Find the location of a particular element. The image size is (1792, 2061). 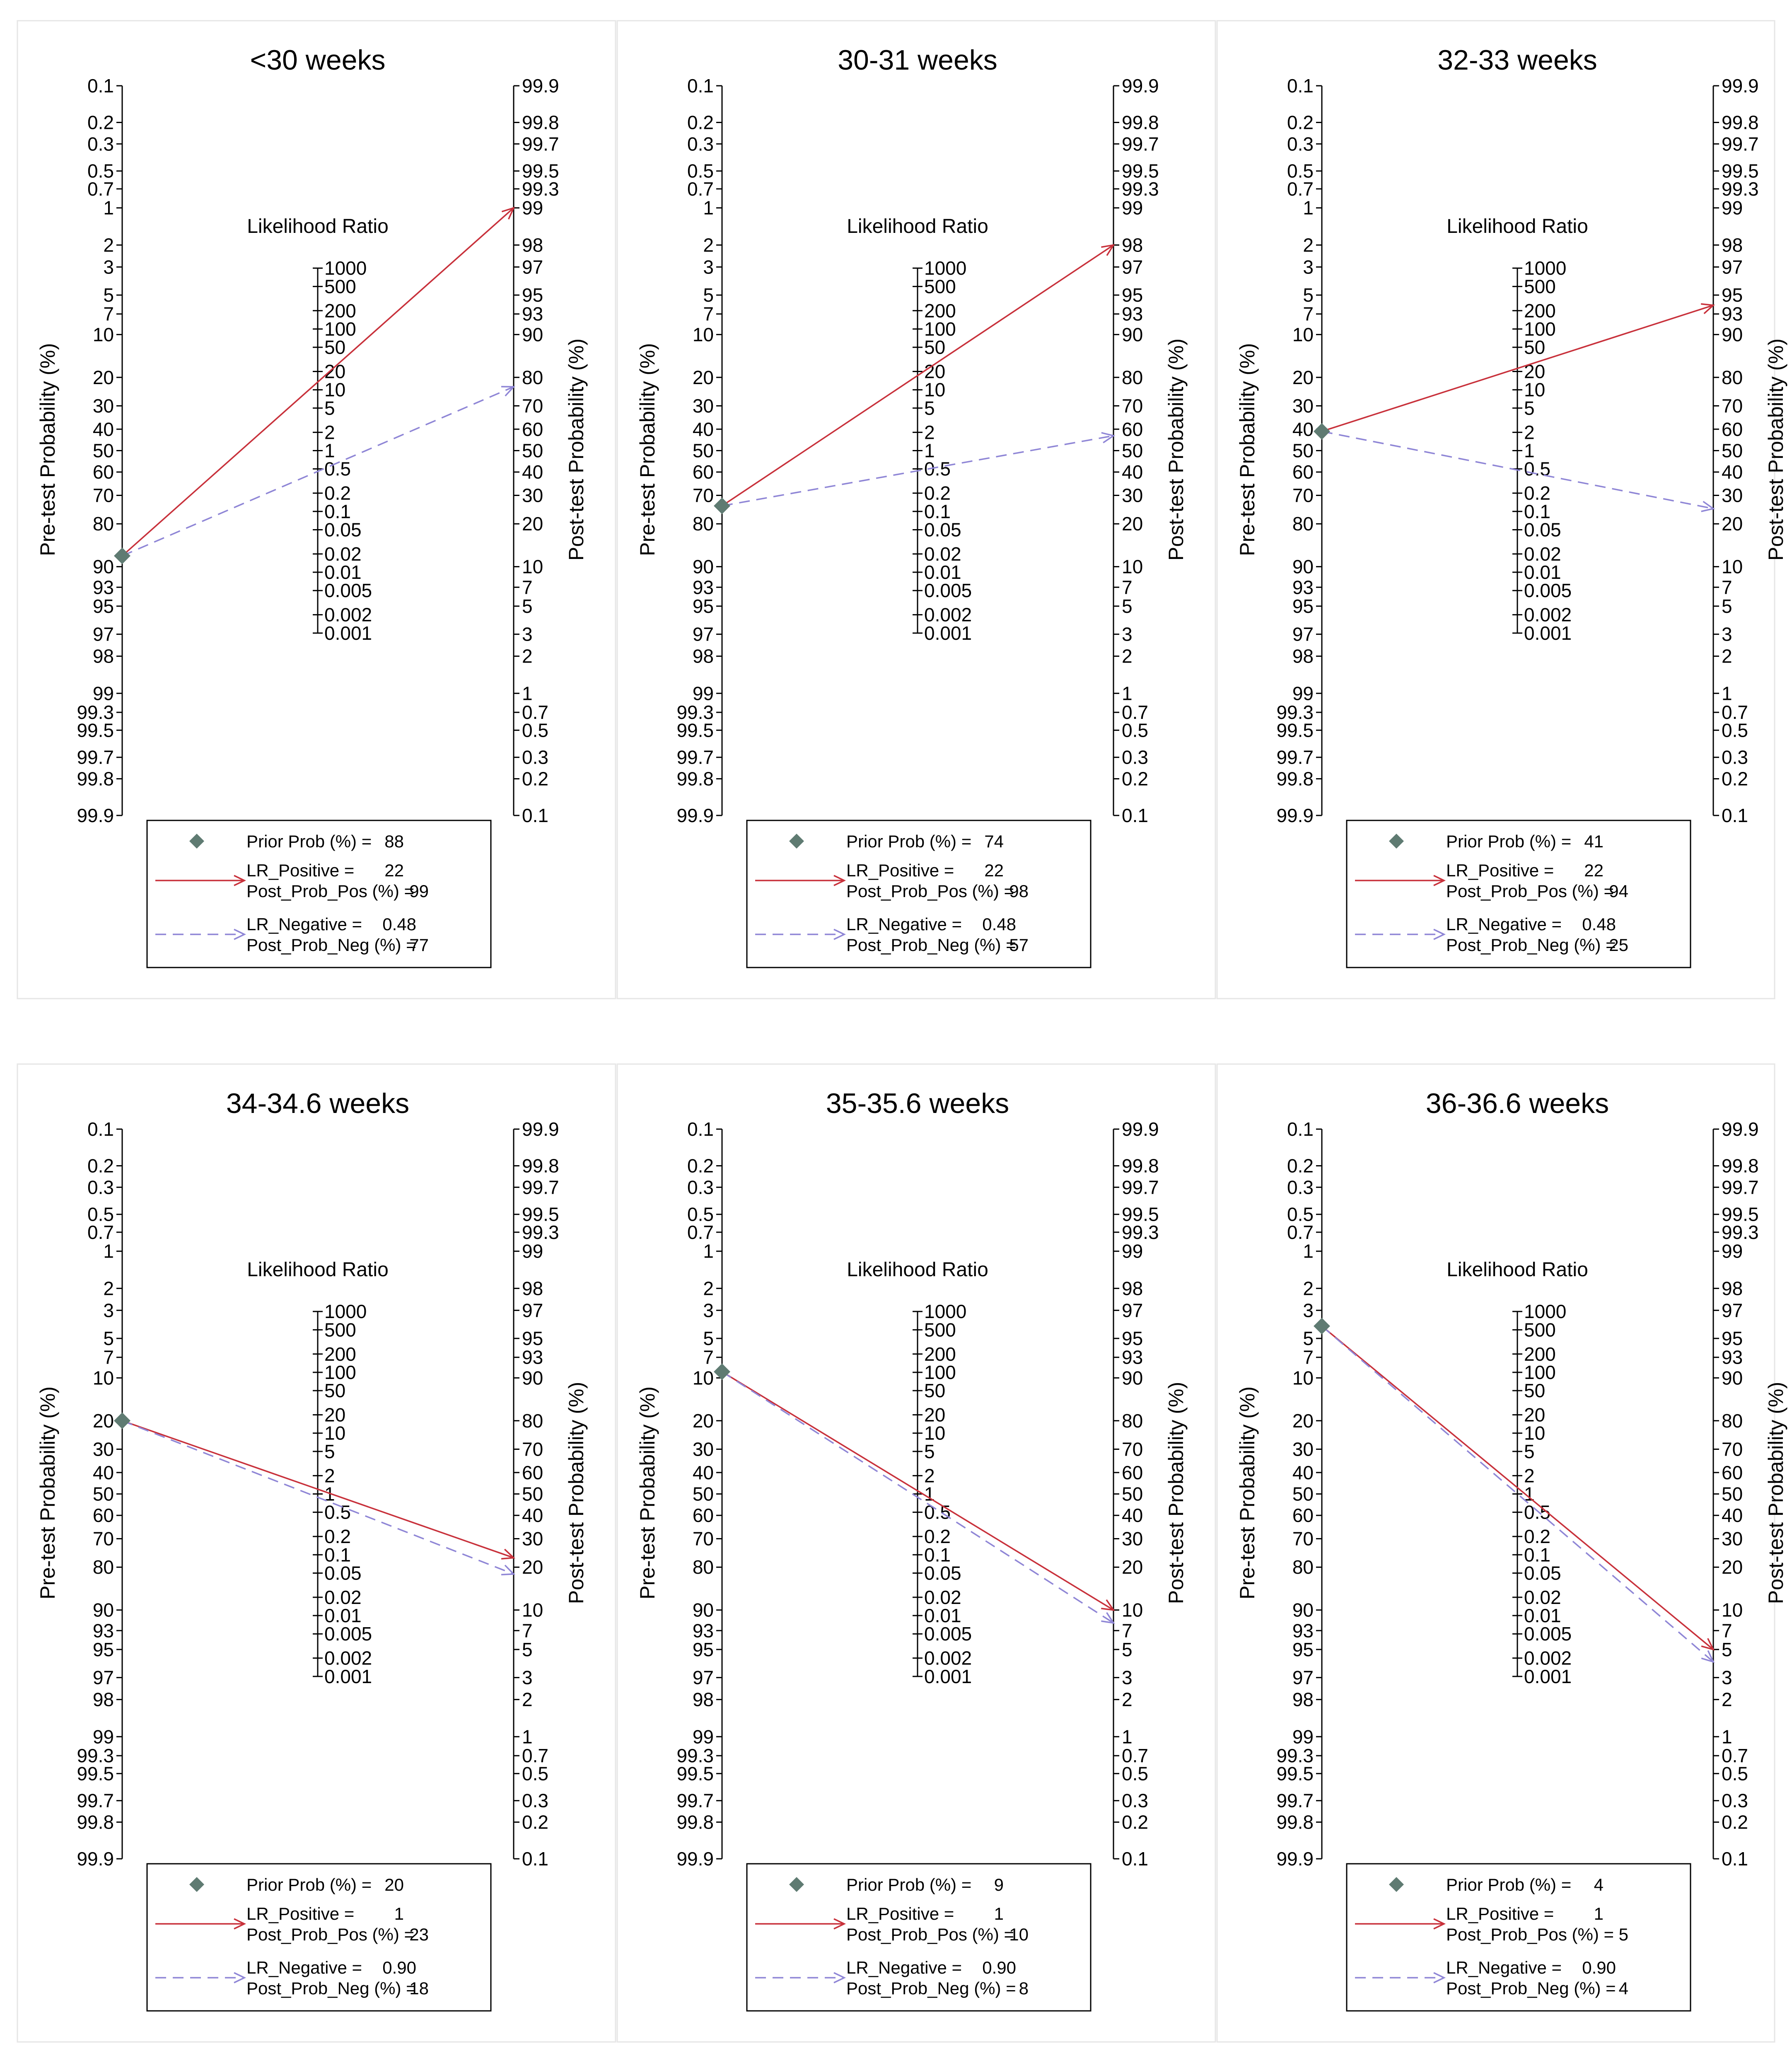

pretest-tick-label: 3 is located at coordinates (708, 267).